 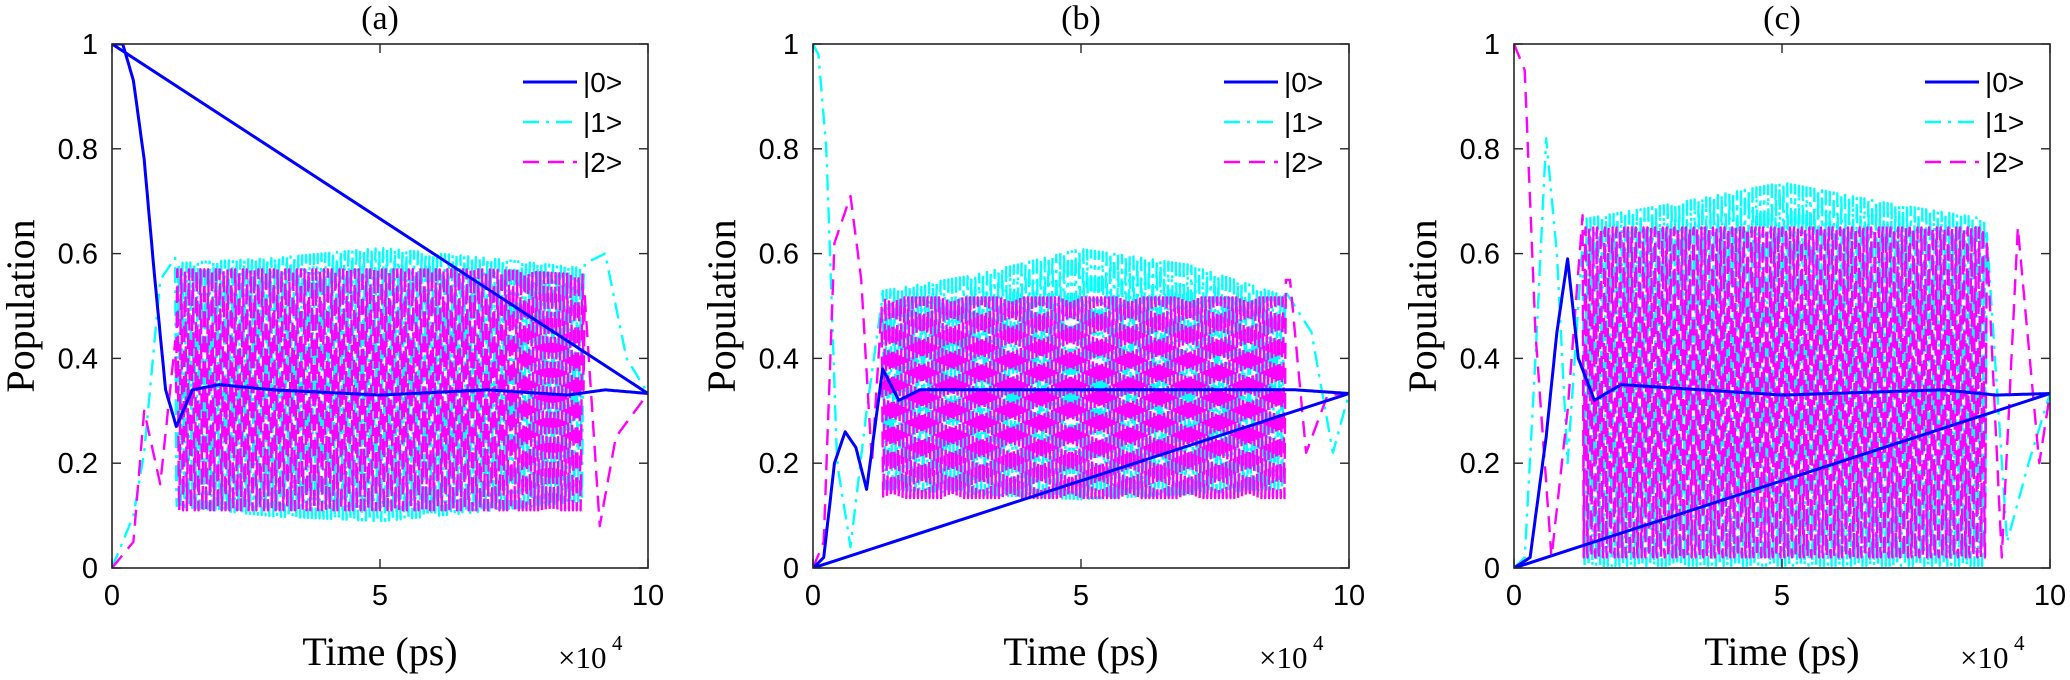 What do you see at coordinates (1081, 18) in the screenshot?
I see `panel-title: (b)` at bounding box center [1081, 18].